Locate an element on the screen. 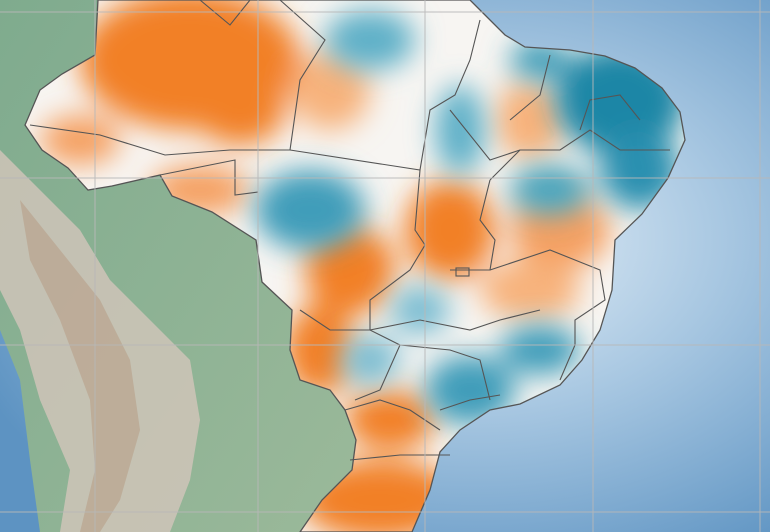 The height and width of the screenshot is (532, 770). andes-ridge is located at coordinates (80, 366).